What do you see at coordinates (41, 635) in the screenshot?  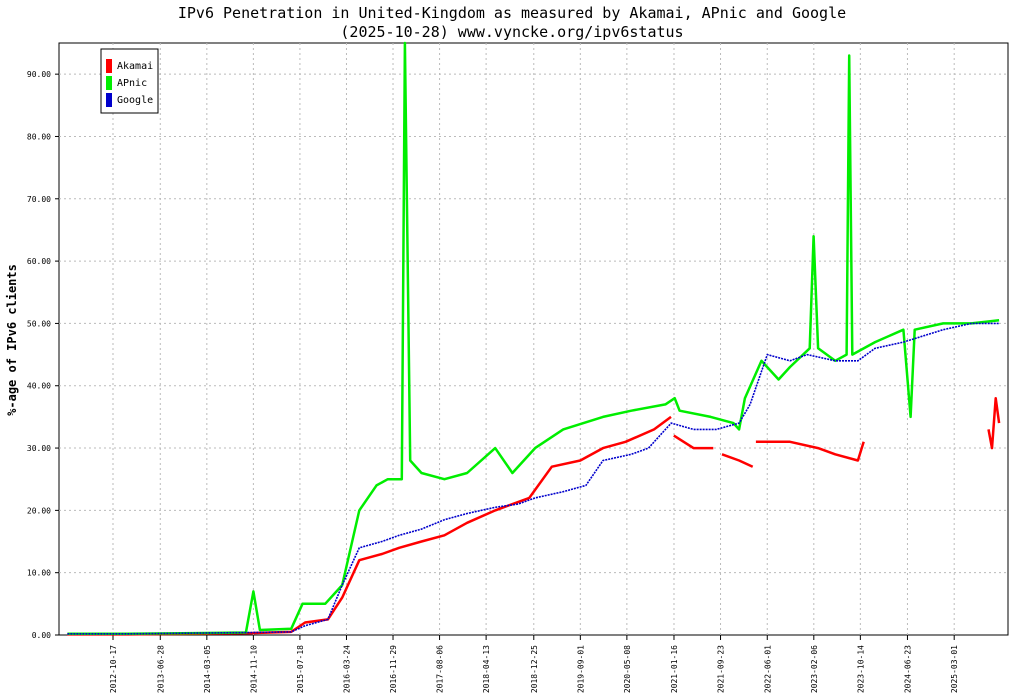 I see `y-tick-label: 0.00` at bounding box center [41, 635].